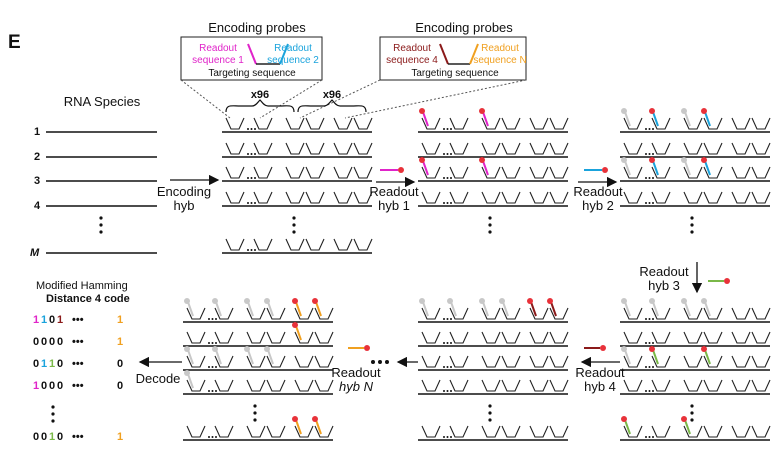 This screenshot has width=776, height=459. I want to click on code-bit: 1, so click(52, 437).